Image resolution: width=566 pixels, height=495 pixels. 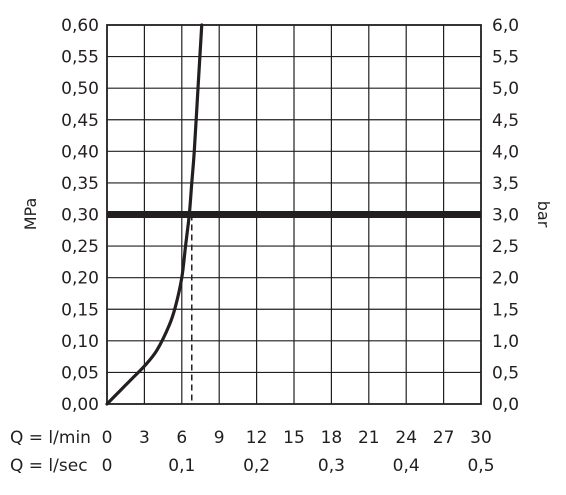 What do you see at coordinates (154, 214) in the screenshot?
I see `flow-pressure-curve` at bounding box center [154, 214].